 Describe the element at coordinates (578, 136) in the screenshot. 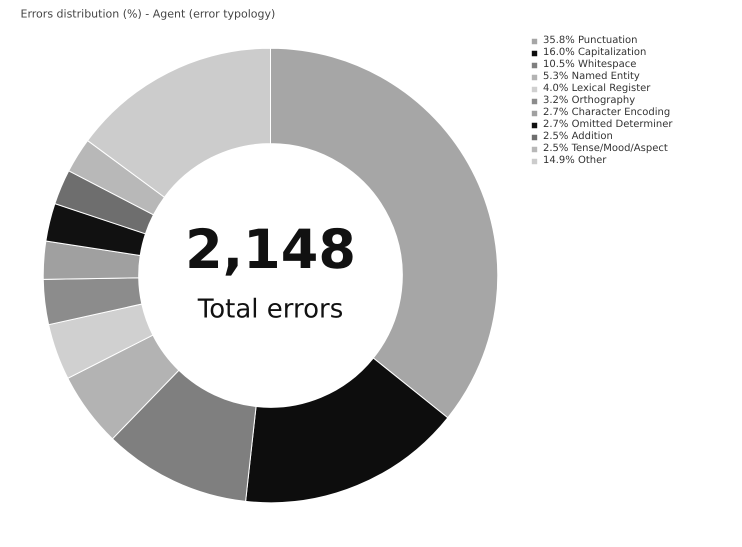

I see `legend-label: 2.5% Addition` at that location.